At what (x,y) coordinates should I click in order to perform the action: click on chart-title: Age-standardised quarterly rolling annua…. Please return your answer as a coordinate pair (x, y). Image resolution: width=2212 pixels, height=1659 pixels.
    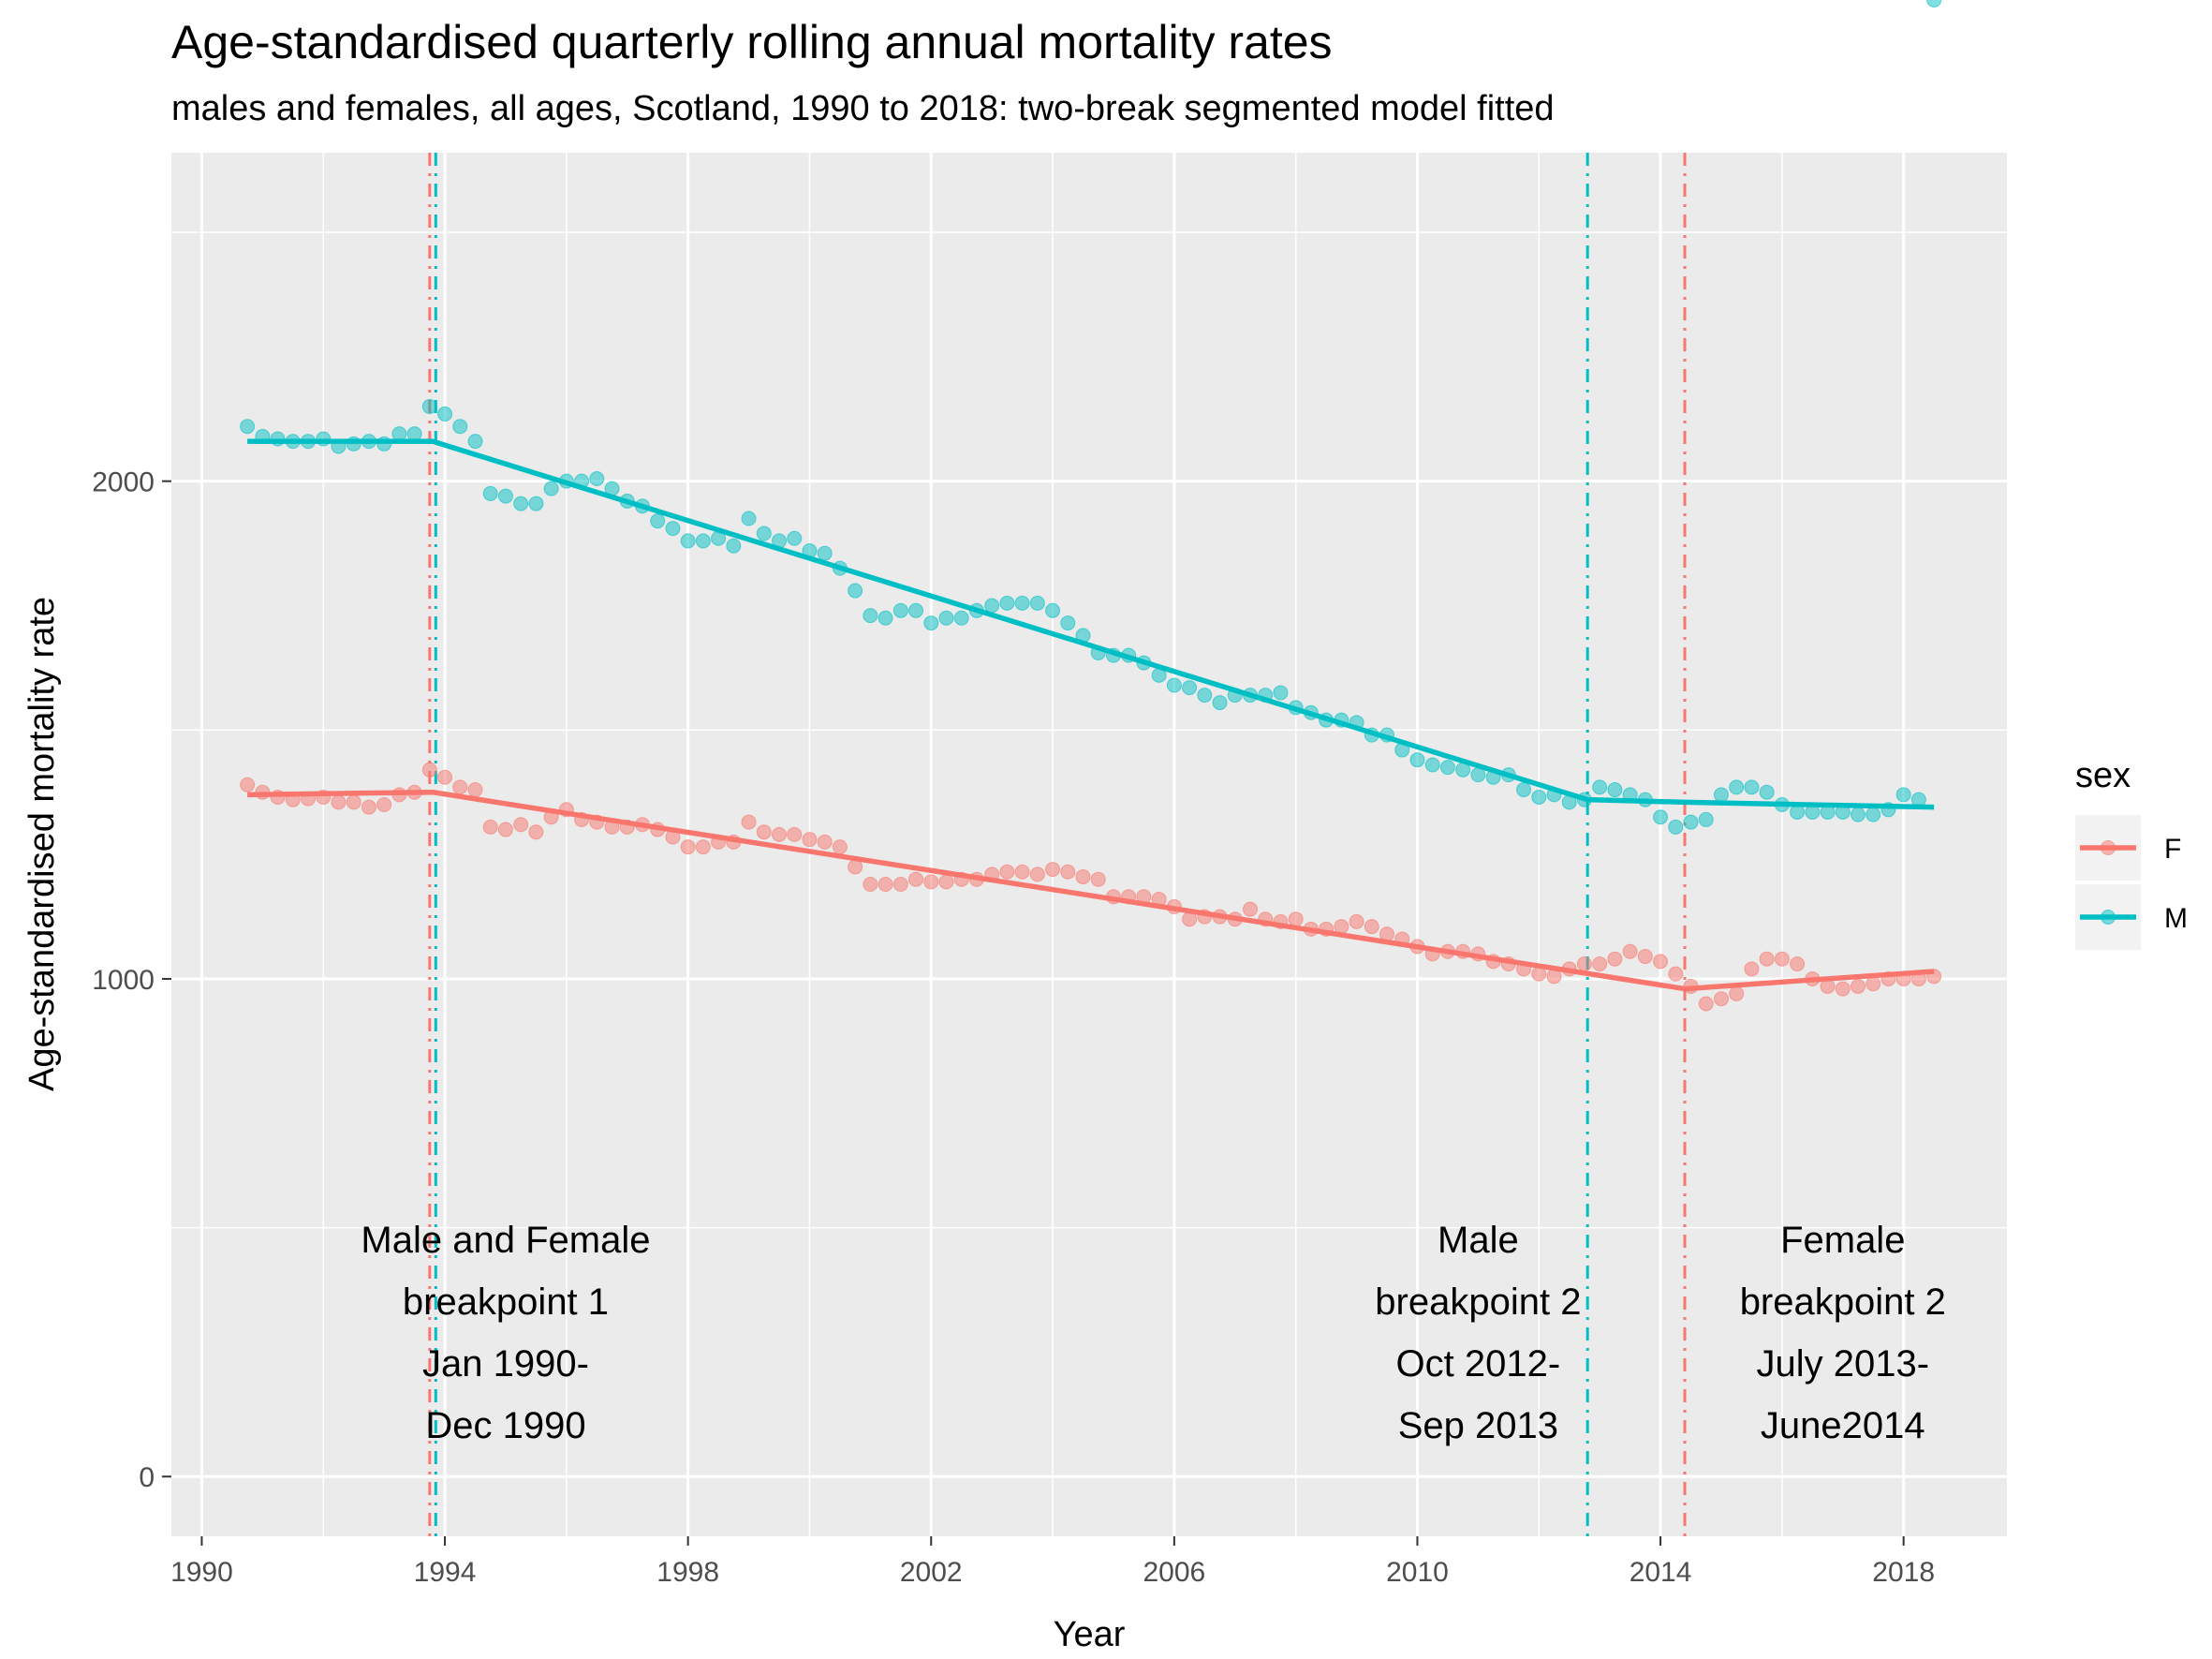
    Looking at the image, I should click on (752, 42).